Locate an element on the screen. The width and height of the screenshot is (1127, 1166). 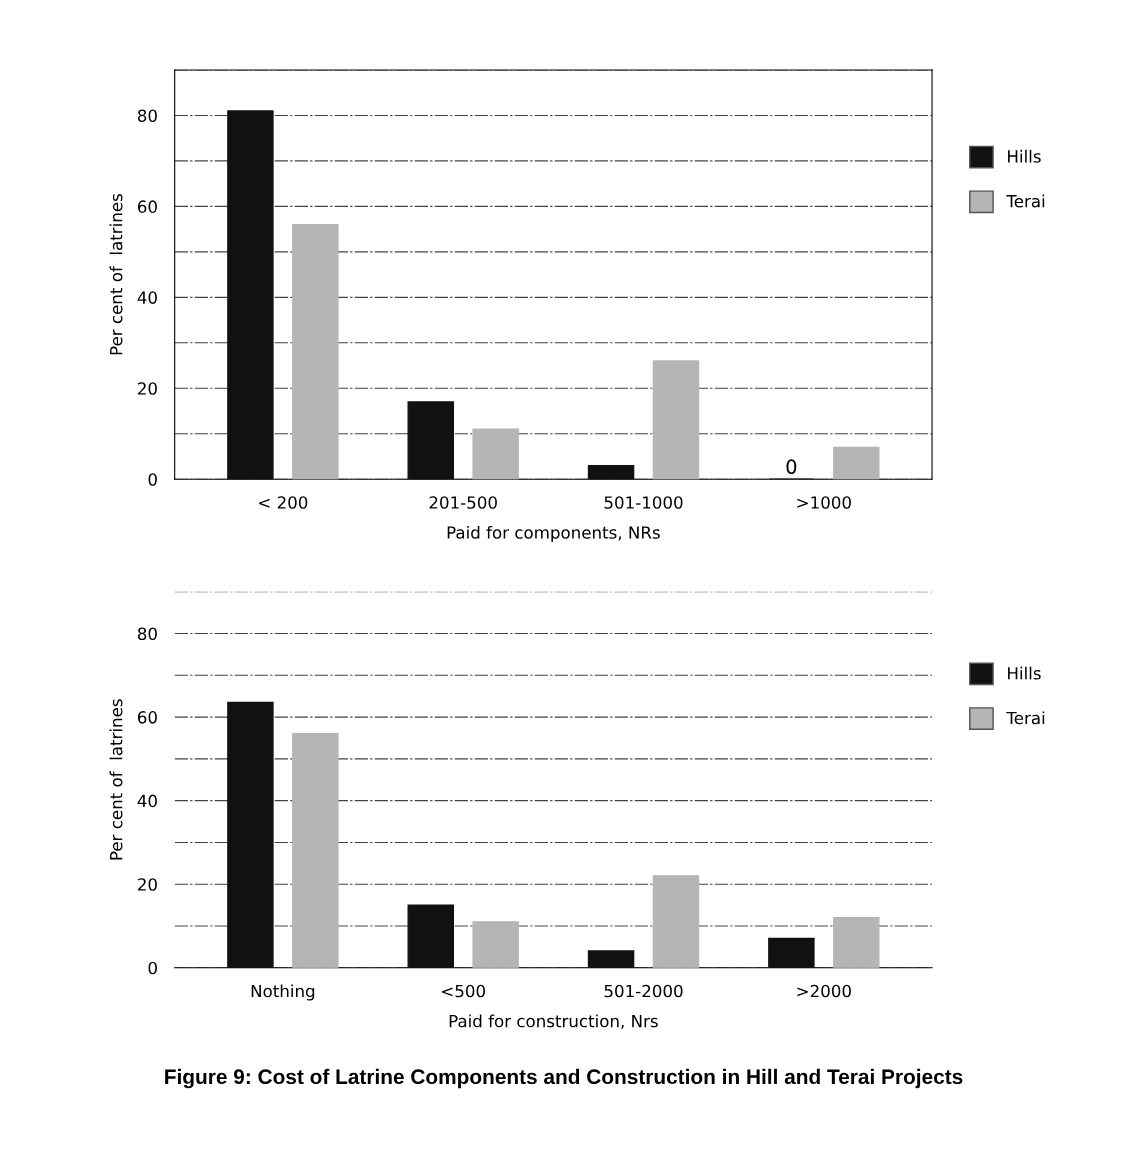
x-axis-title: Paid for components, NRs is located at coordinates (553, 534).